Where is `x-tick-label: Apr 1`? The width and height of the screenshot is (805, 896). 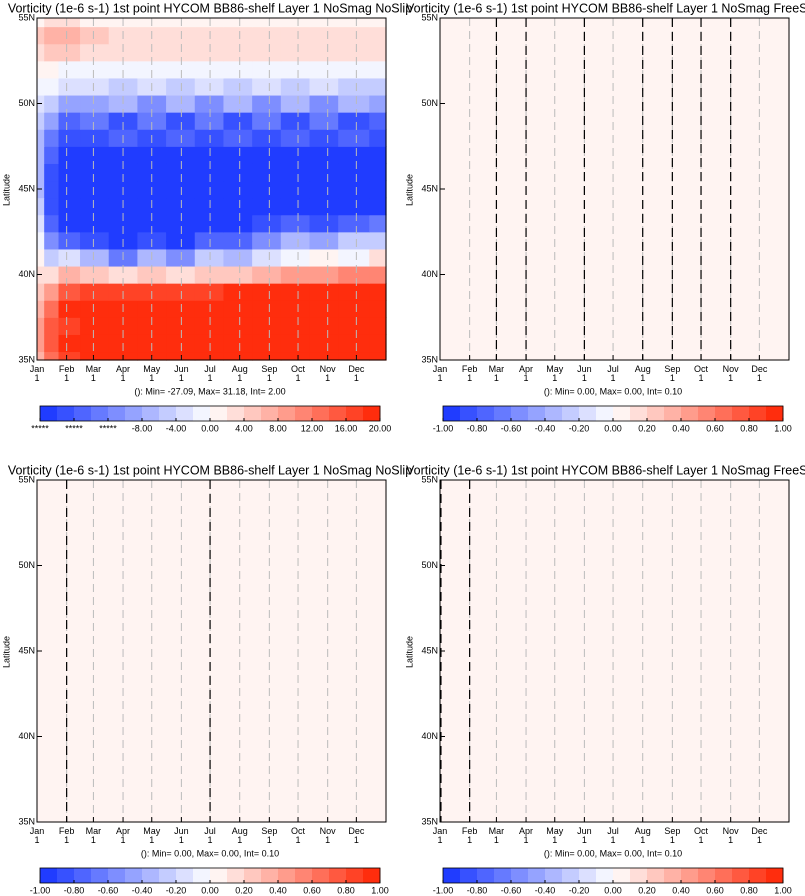
x-tick-label: Apr 1 is located at coordinates (123, 373).